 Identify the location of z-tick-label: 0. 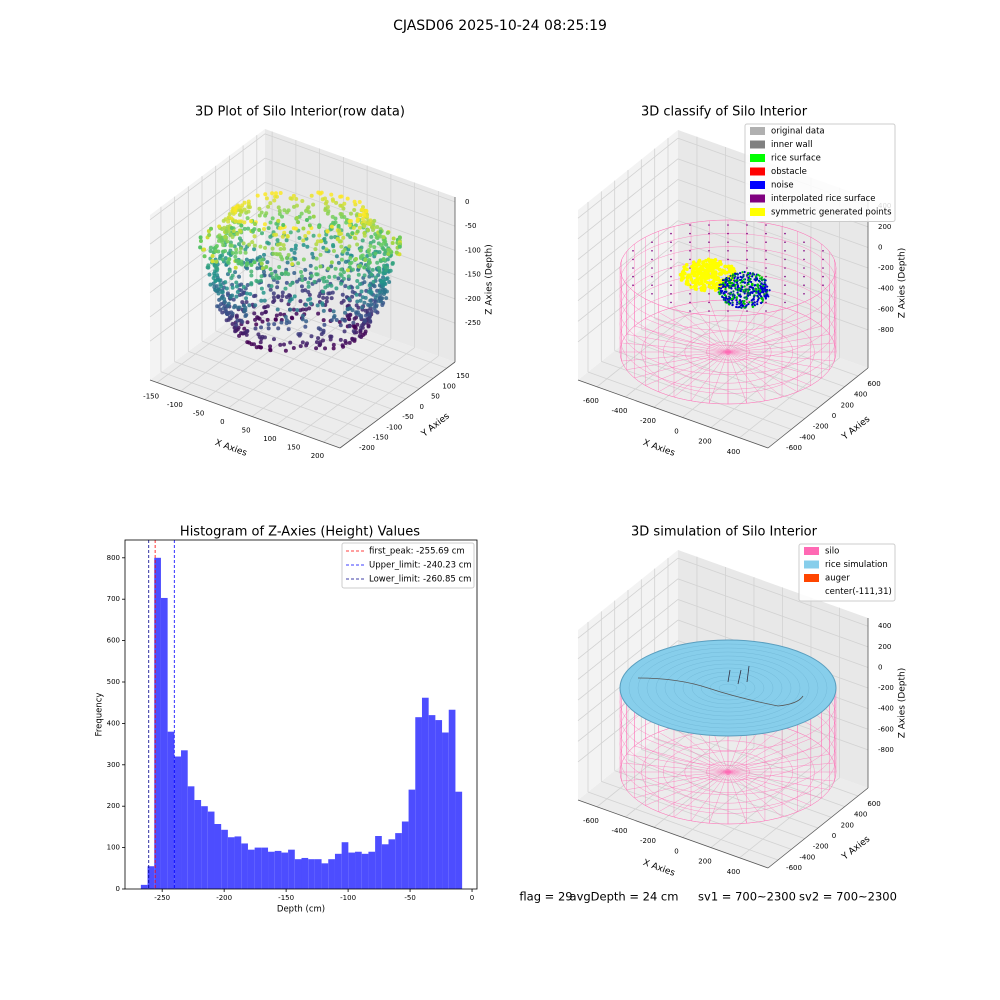
(880, 667).